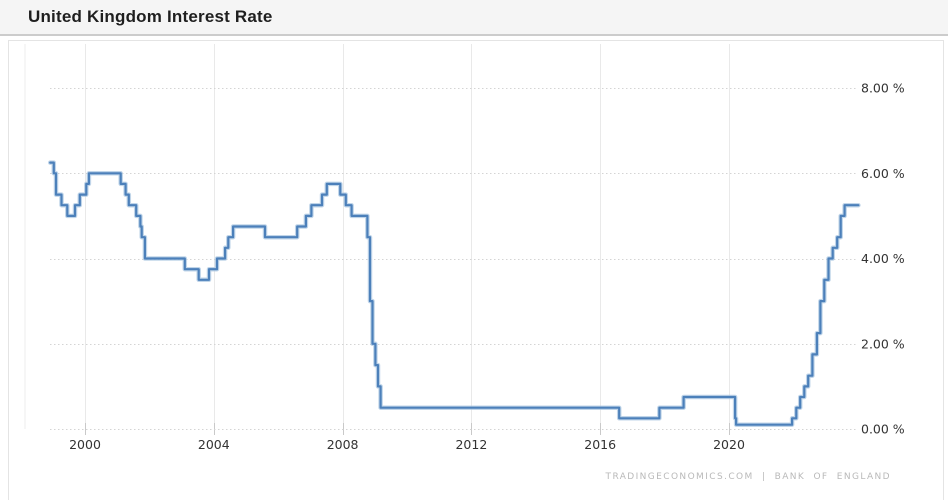 The height and width of the screenshot is (500, 948). I want to click on y-axis-tick-label: 0.00 %, so click(883, 429).